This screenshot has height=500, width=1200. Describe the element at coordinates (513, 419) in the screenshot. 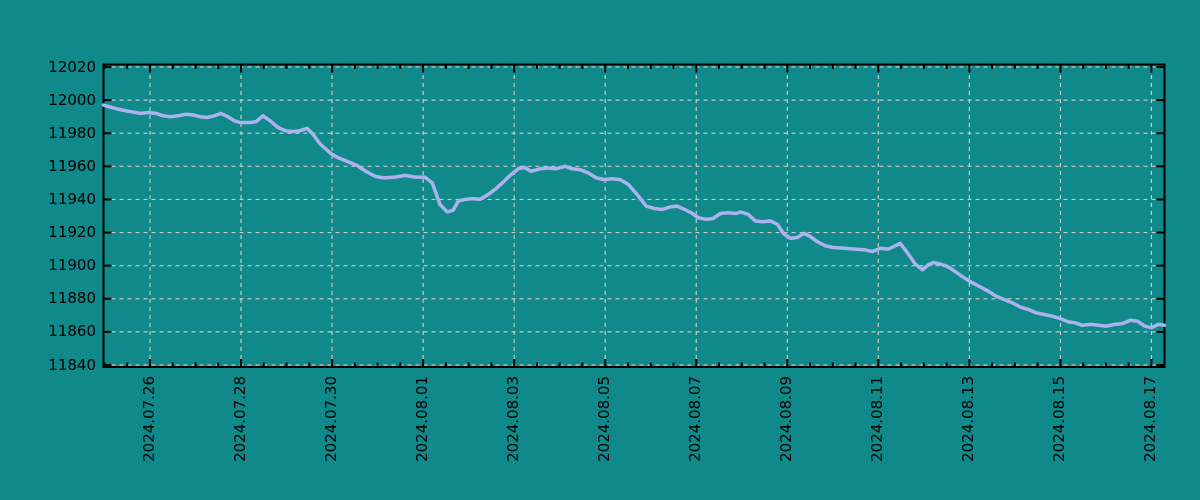

I see `x-tick-label: 2024.08.03` at that location.